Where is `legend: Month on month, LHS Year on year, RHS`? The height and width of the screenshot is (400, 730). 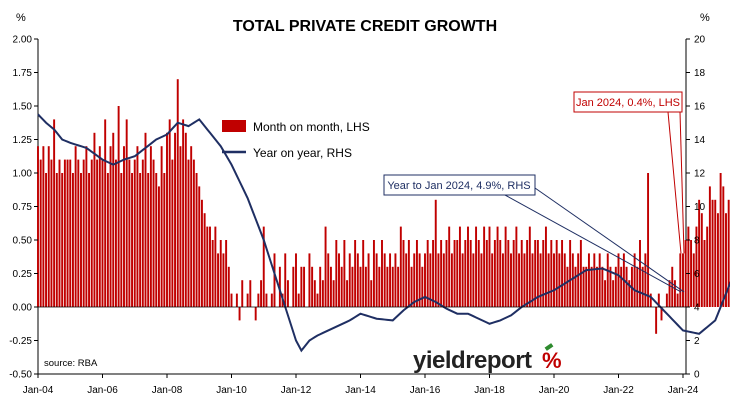
legend: Month on month, LHS Year on year, RHS is located at coordinates (296, 140).